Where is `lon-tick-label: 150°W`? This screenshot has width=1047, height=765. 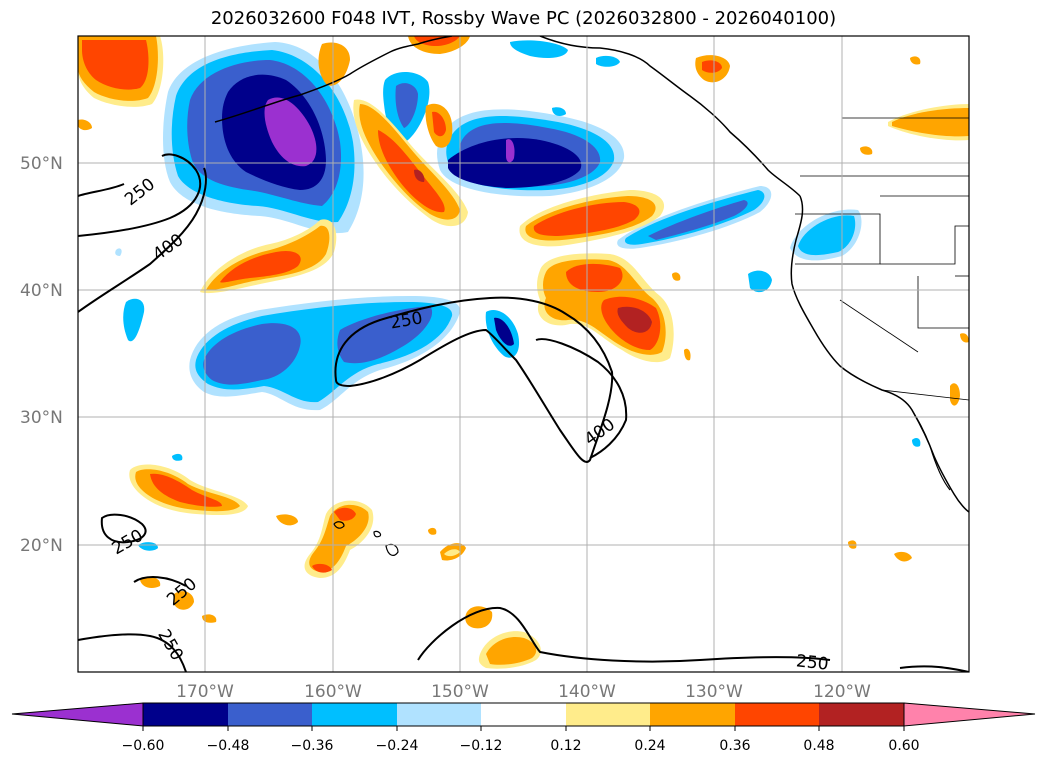
lon-tick-label: 150°W is located at coordinates (460, 692).